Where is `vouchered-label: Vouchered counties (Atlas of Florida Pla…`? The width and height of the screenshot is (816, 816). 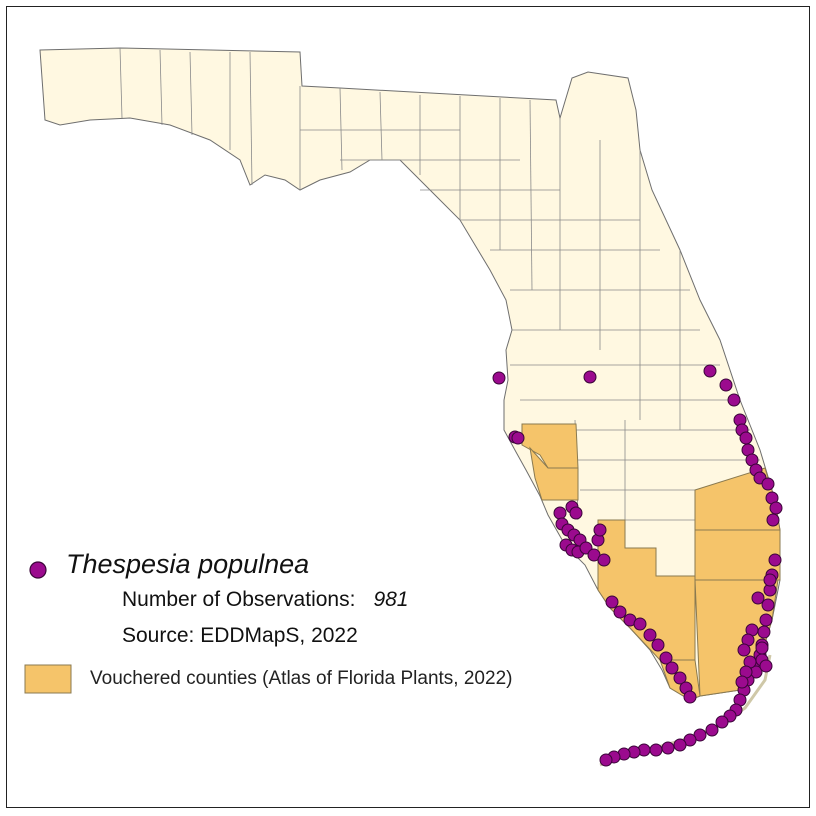
vouchered-label: Vouchered counties (Atlas of Florida Pla… is located at coordinates (301, 678).